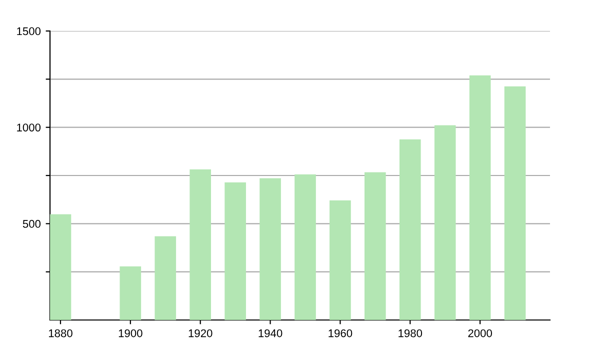 The image size is (600, 350). I want to click on x-tick-label: 1940, so click(270, 333).